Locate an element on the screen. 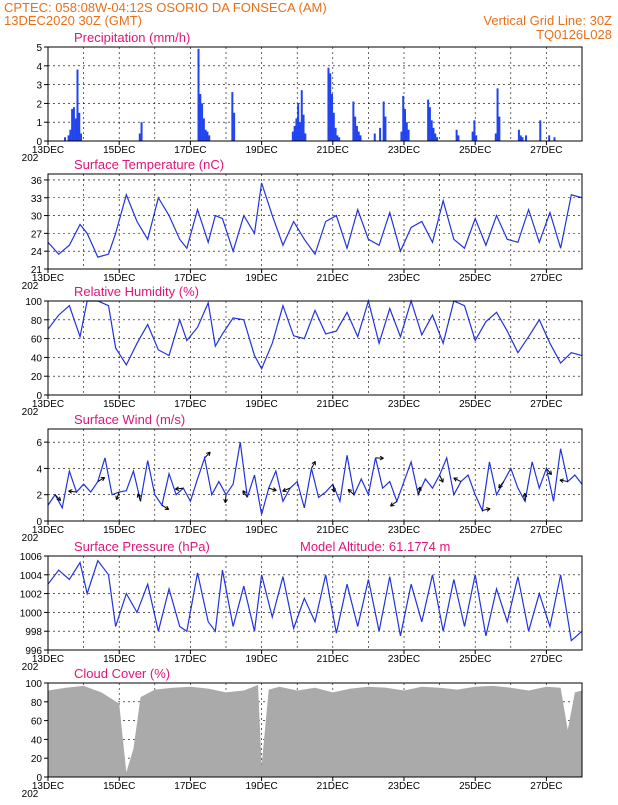 This screenshot has width=618, height=805. grid-line-info: Vertical Grid Line: 30Z is located at coordinates (547, 20).